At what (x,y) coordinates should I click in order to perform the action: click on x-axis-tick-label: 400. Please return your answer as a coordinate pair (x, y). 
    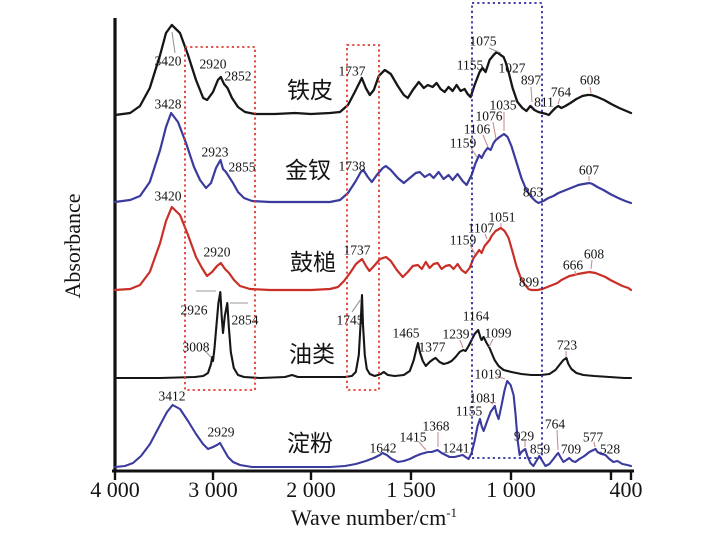
    Looking at the image, I should click on (626, 489).